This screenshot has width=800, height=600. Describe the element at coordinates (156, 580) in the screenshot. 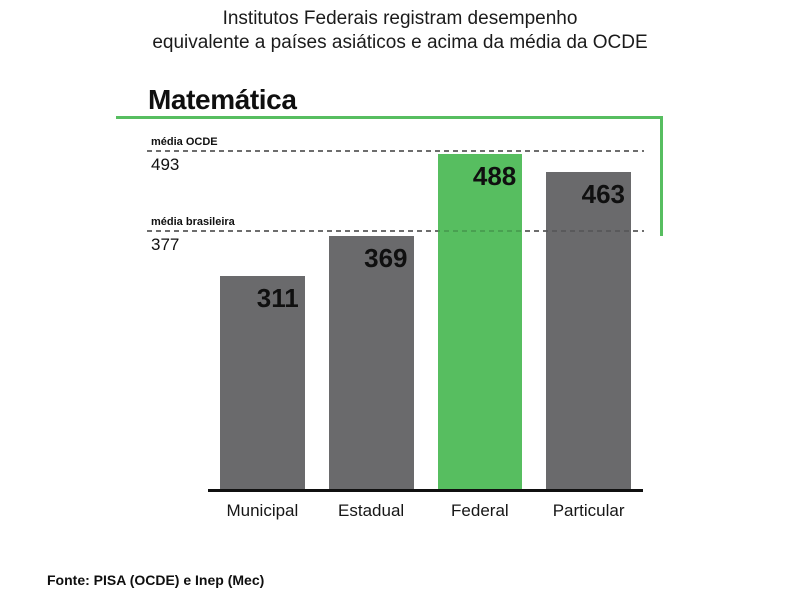

I see `source-note: Fonte: PISA (OCDE) e Inep (Mec)` at that location.